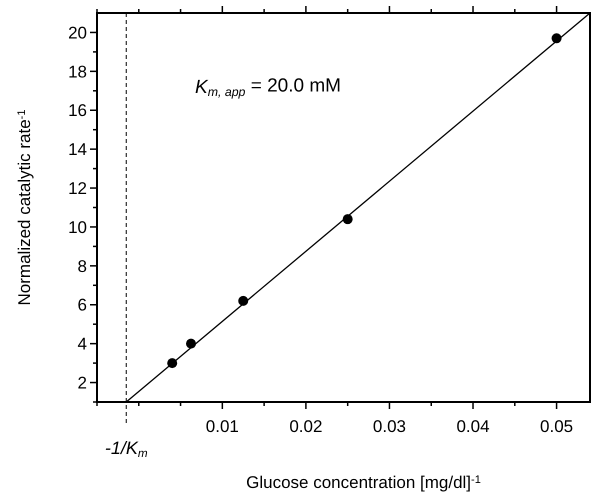 The height and width of the screenshot is (496, 596). Describe the element at coordinates (305, 426) in the screenshot. I see `x-tick-label: 0.02` at that location.